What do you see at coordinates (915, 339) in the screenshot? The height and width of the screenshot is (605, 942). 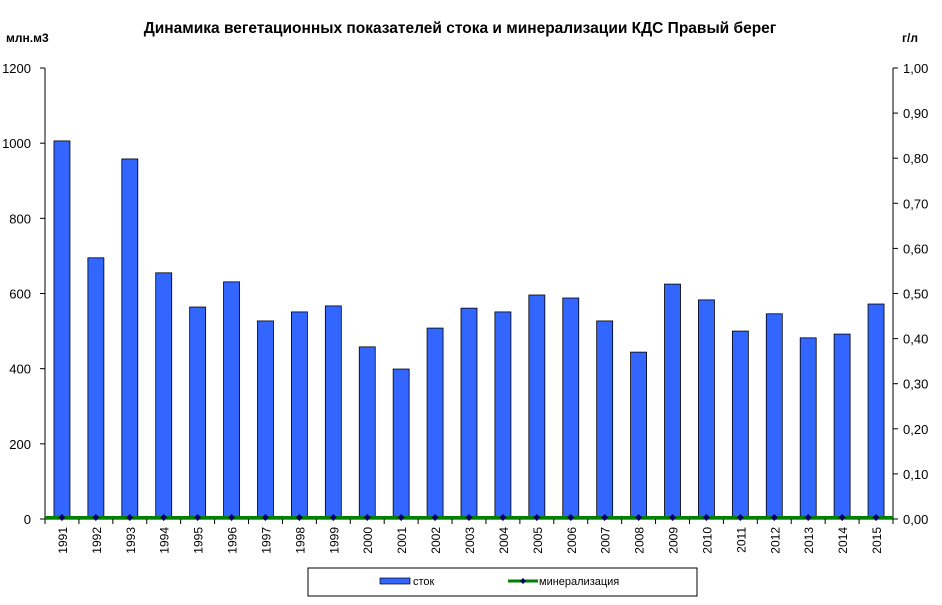 I see `y2-tick-label: 0,40` at bounding box center [915, 339].